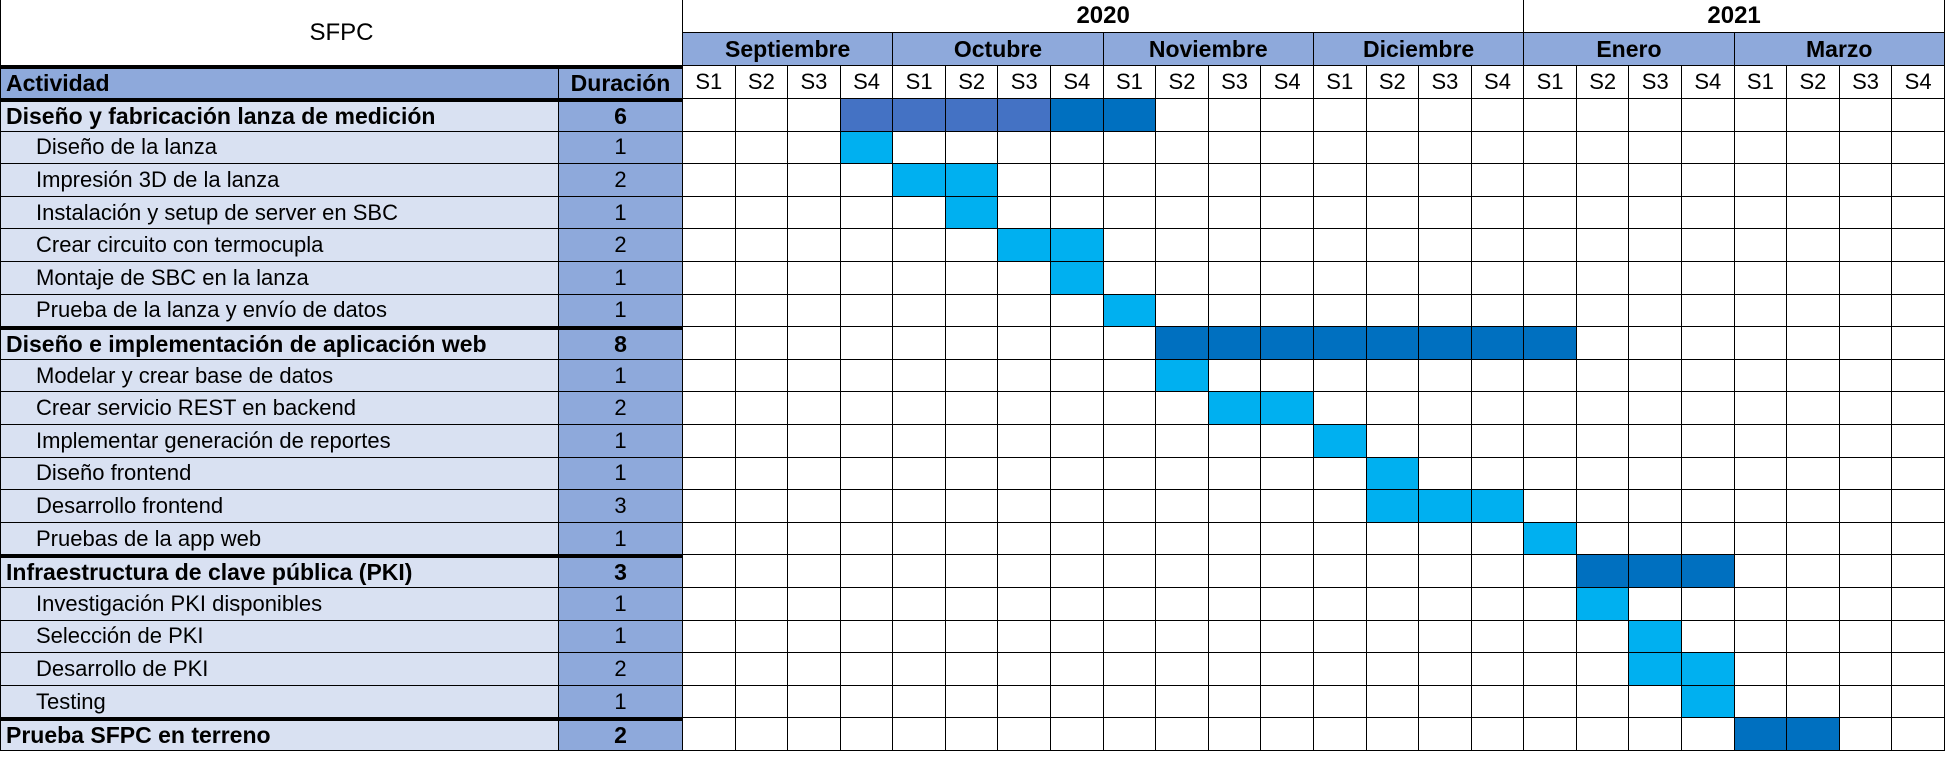 The width and height of the screenshot is (1945, 760). Describe the element at coordinates (149, 538) in the screenshot. I see `task-name-text: Pruebas de la app web` at that location.